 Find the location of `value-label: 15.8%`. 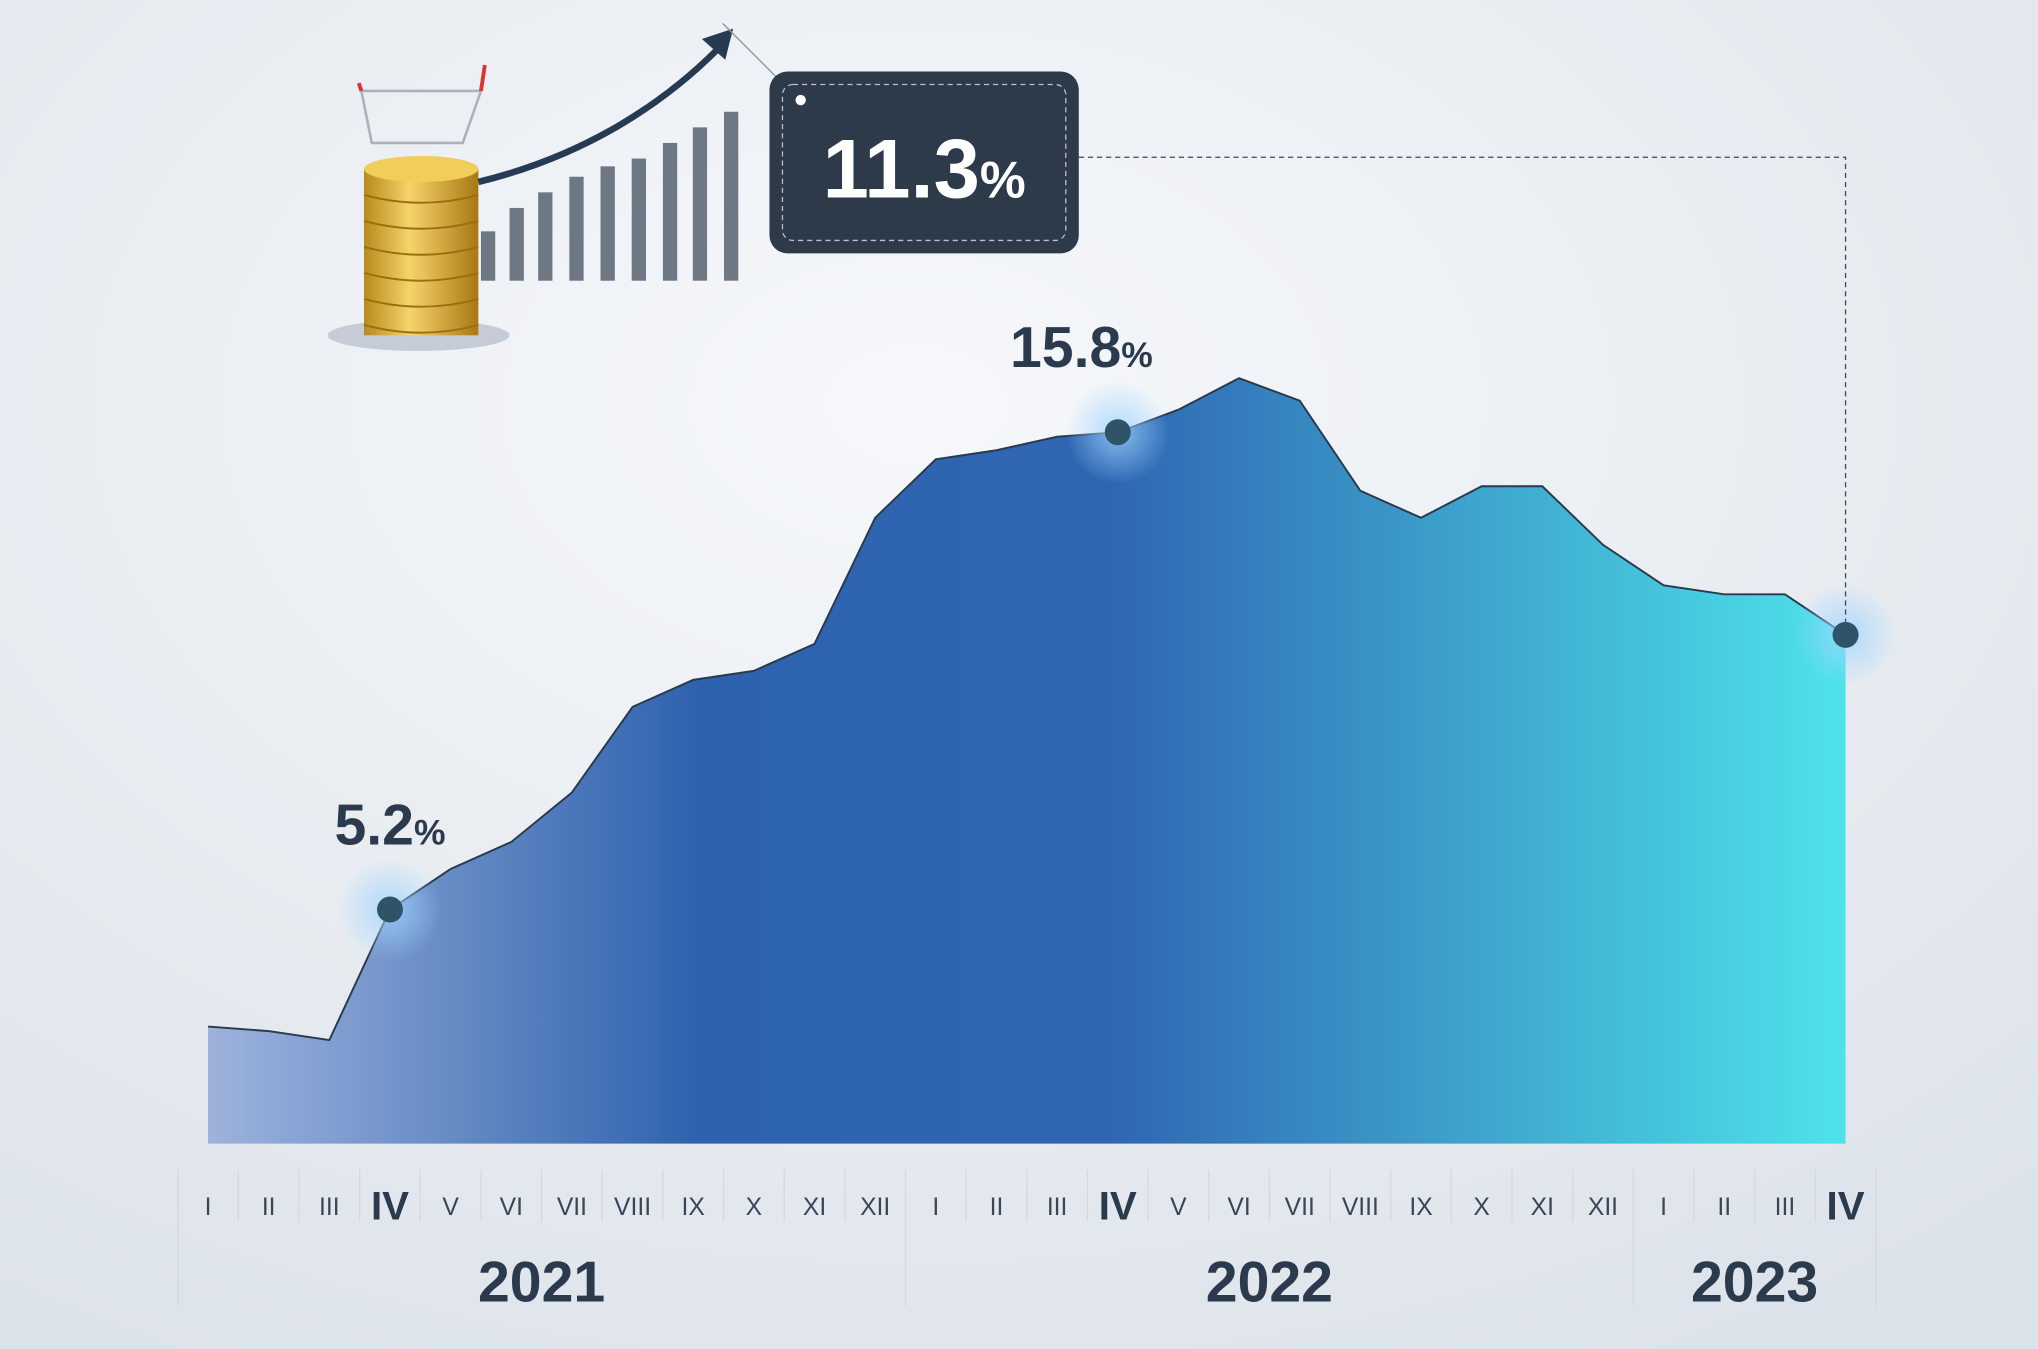

value-label: 15.8% is located at coordinates (1081, 348).